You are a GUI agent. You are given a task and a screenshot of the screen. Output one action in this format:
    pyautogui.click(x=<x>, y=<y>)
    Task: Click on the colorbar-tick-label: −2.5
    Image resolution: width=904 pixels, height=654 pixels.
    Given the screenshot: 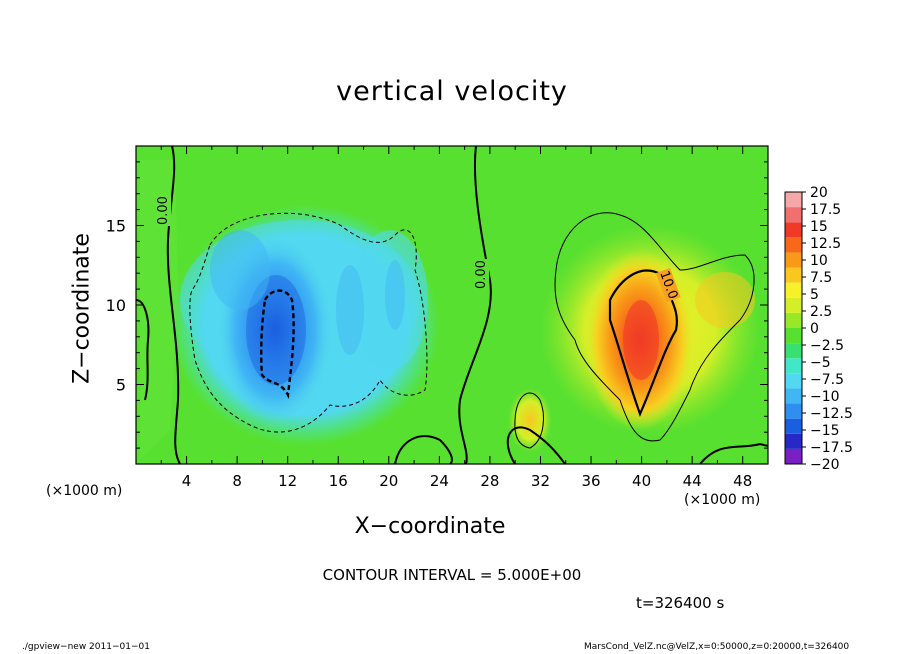 What is the action you would take?
    pyautogui.click(x=827, y=346)
    